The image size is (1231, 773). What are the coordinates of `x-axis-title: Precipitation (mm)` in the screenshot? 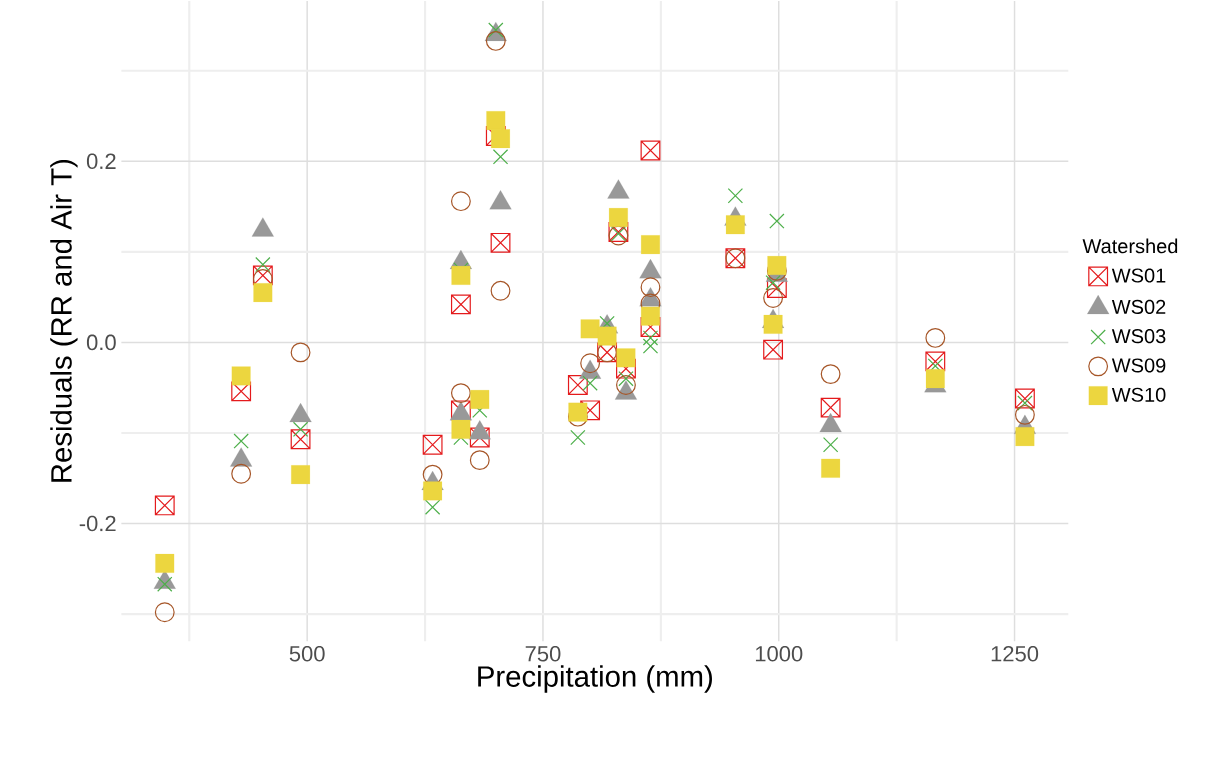 It's located at (595, 679).